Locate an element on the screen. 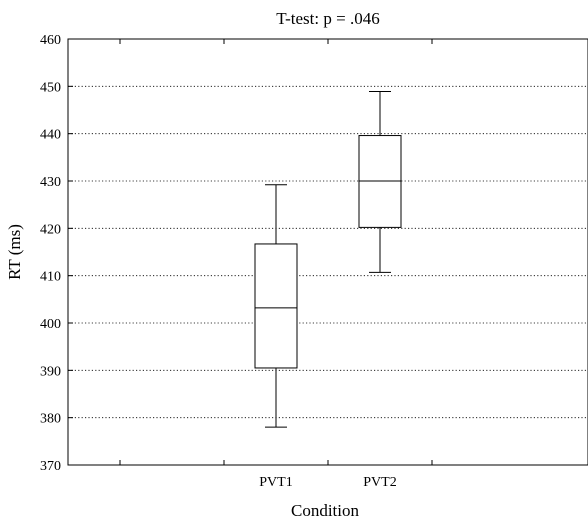 The height and width of the screenshot is (523, 588). box-pvt1 is located at coordinates (276, 306).